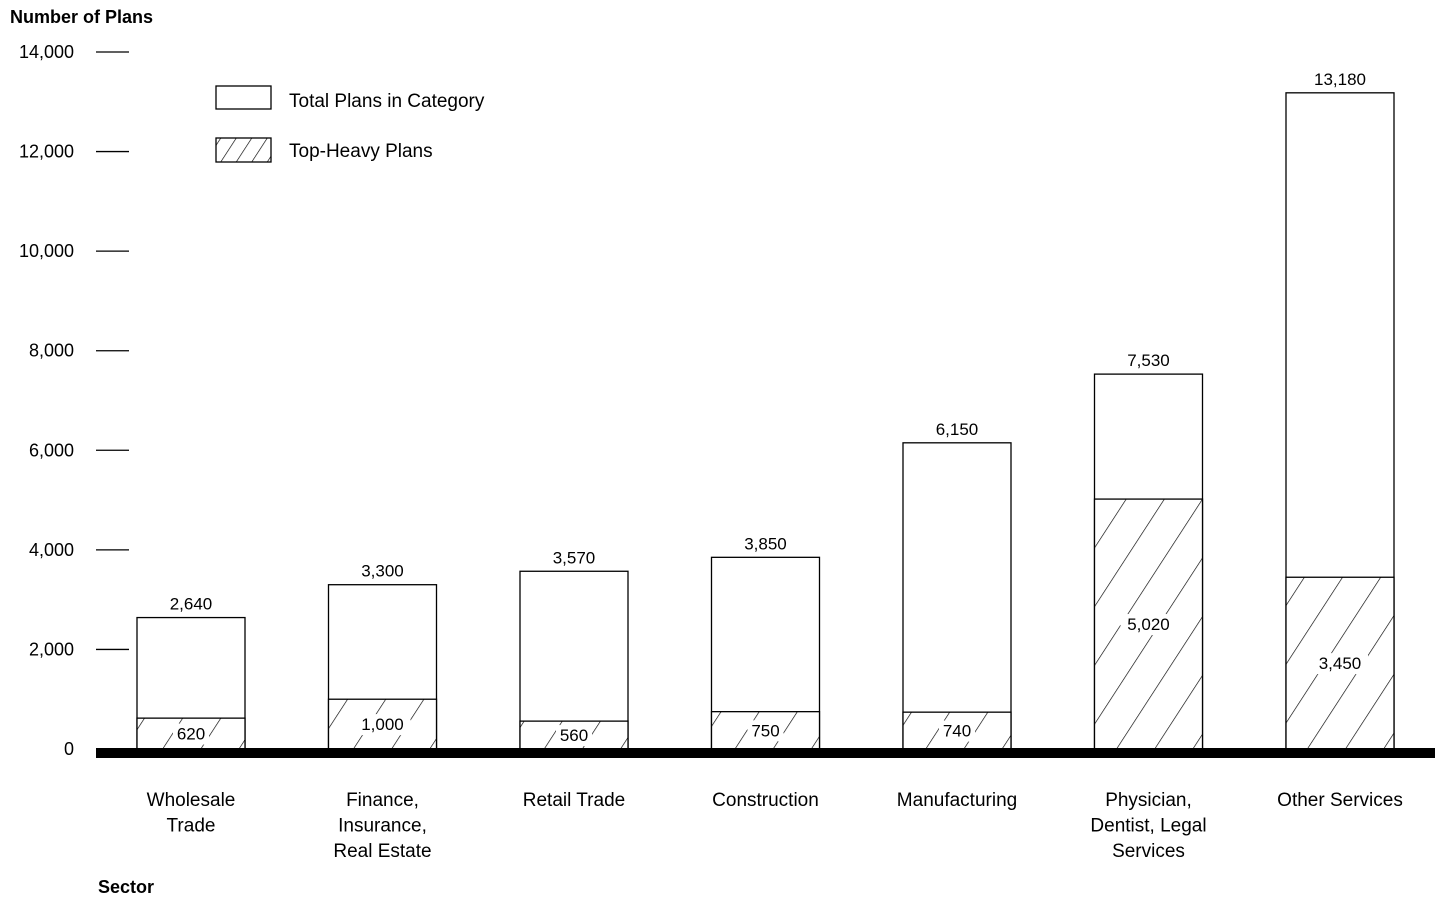 The width and height of the screenshot is (1441, 899). What do you see at coordinates (46, 251) in the screenshot?
I see `y-tick-label: 10,000` at bounding box center [46, 251].